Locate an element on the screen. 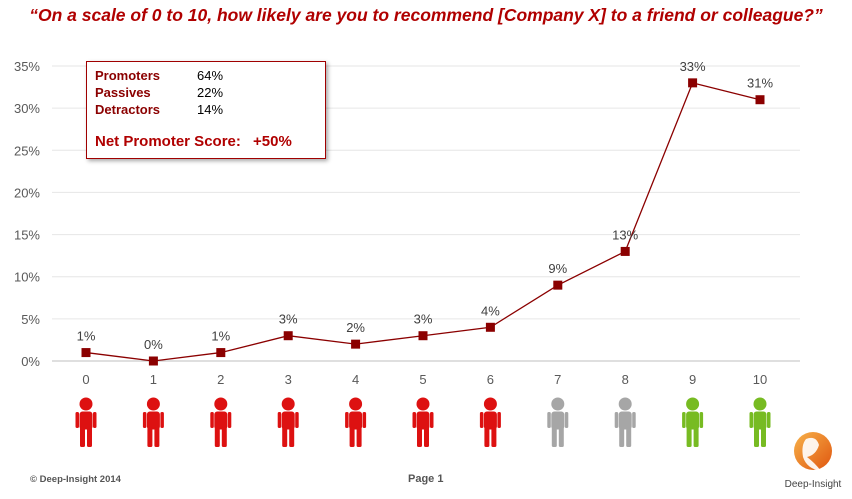 This screenshot has width=852, height=499. logo-text: Deep-Insight is located at coordinates (813, 484).